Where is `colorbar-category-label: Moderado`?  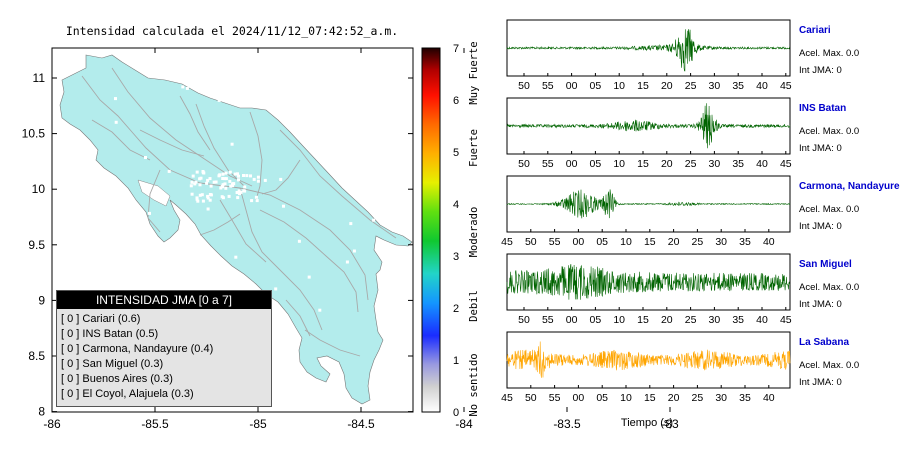
colorbar-category-label: Moderado is located at coordinates (474, 232).